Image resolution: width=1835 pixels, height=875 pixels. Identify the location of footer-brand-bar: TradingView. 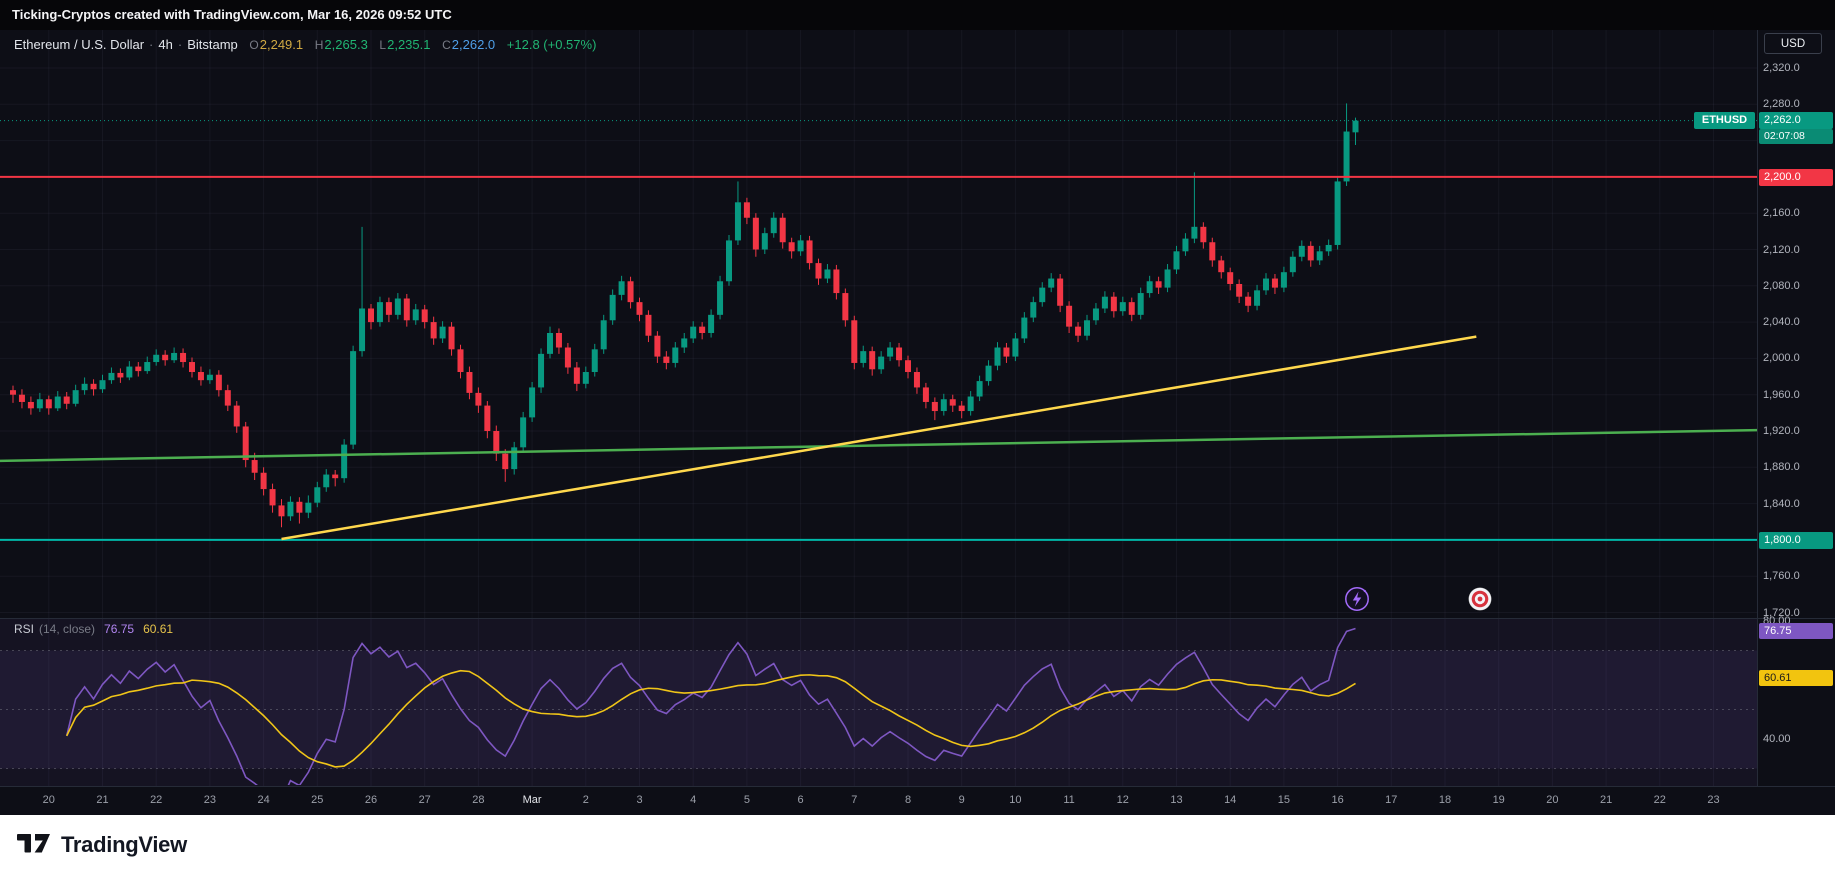
(917, 845).